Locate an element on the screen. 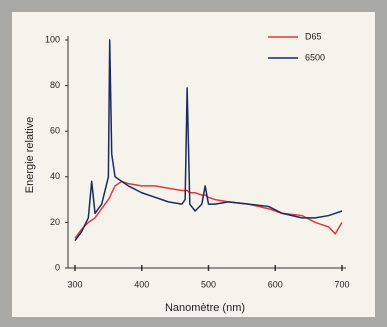 Image resolution: width=387 pixels, height=327 pixels. x-tick-label: 500 is located at coordinates (208, 284).